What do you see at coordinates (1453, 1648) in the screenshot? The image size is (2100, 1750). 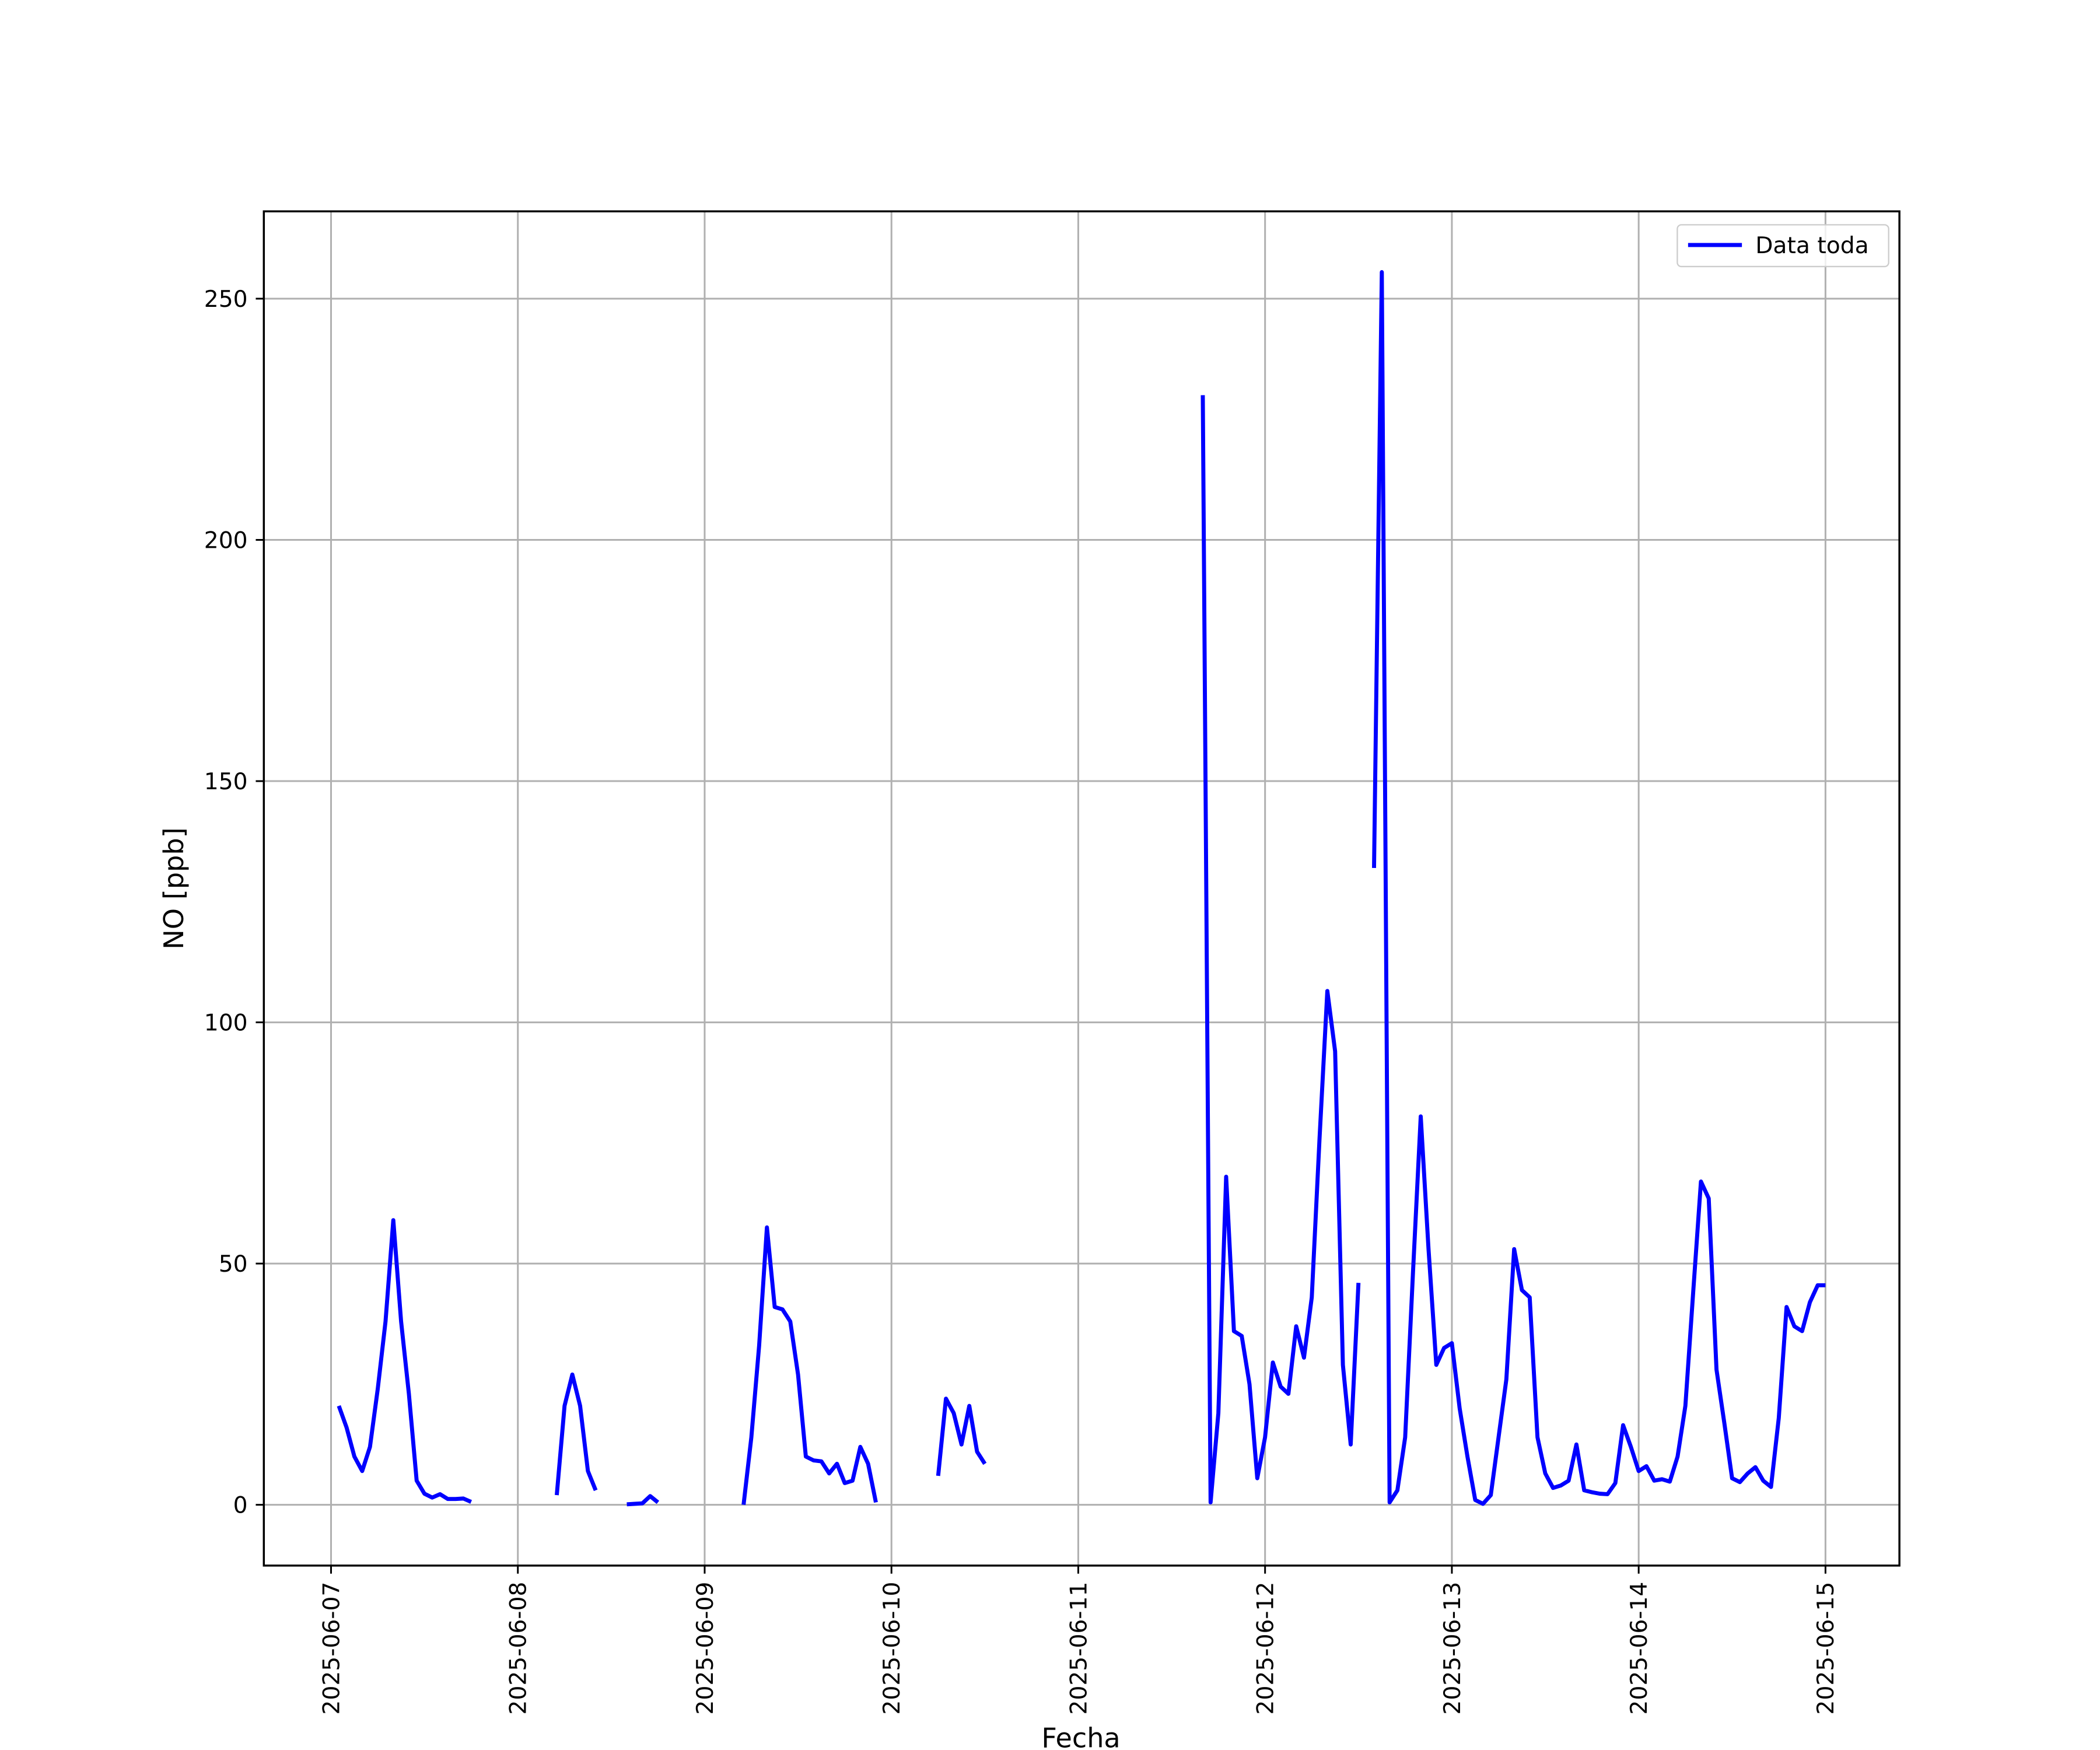 I see `x-tick-label: 2025-06-13` at bounding box center [1453, 1648].